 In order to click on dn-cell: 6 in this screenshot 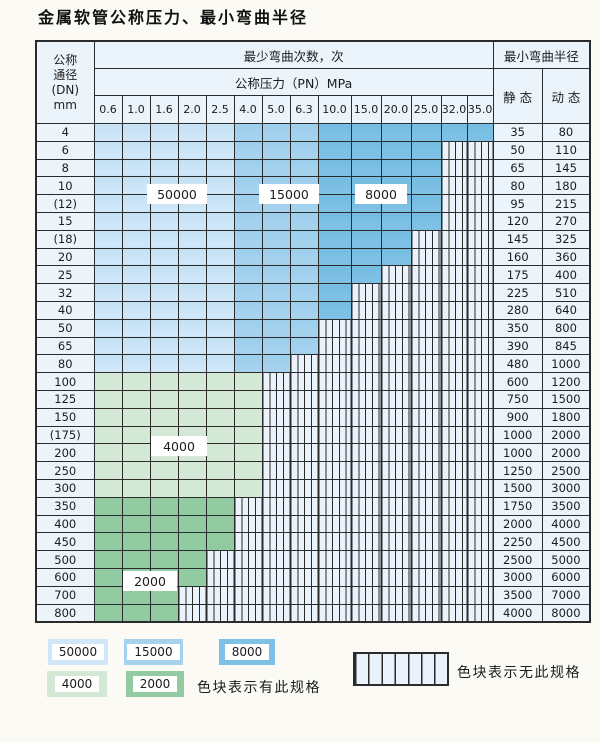, I will do `click(65, 150)`.